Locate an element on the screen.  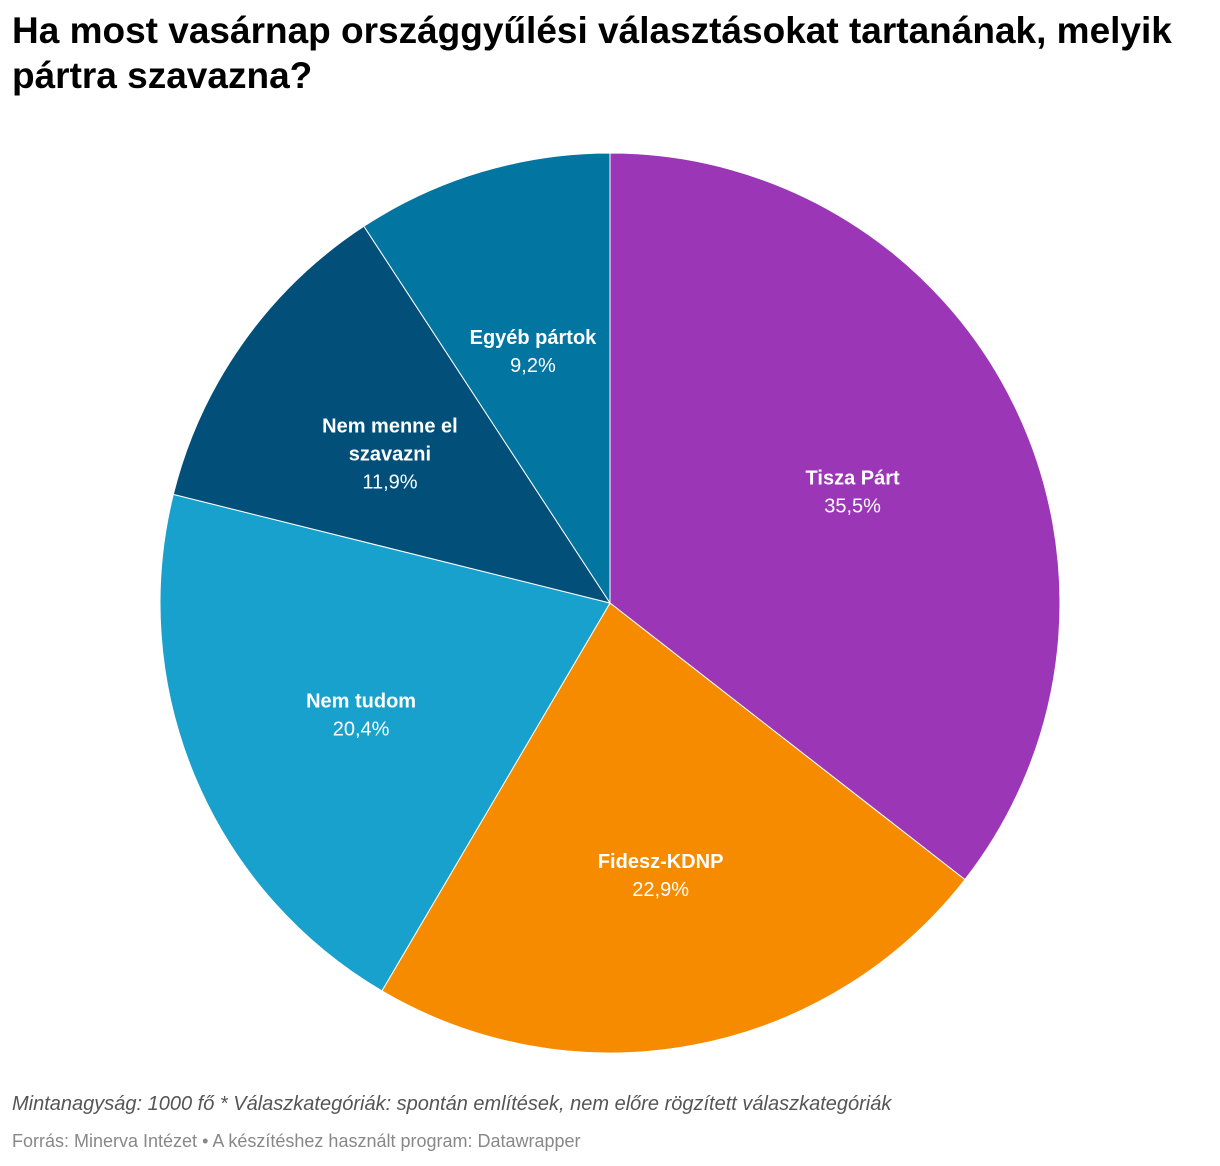
slice-label-0: Tisza Párt 35,5% is located at coordinates (853, 492).